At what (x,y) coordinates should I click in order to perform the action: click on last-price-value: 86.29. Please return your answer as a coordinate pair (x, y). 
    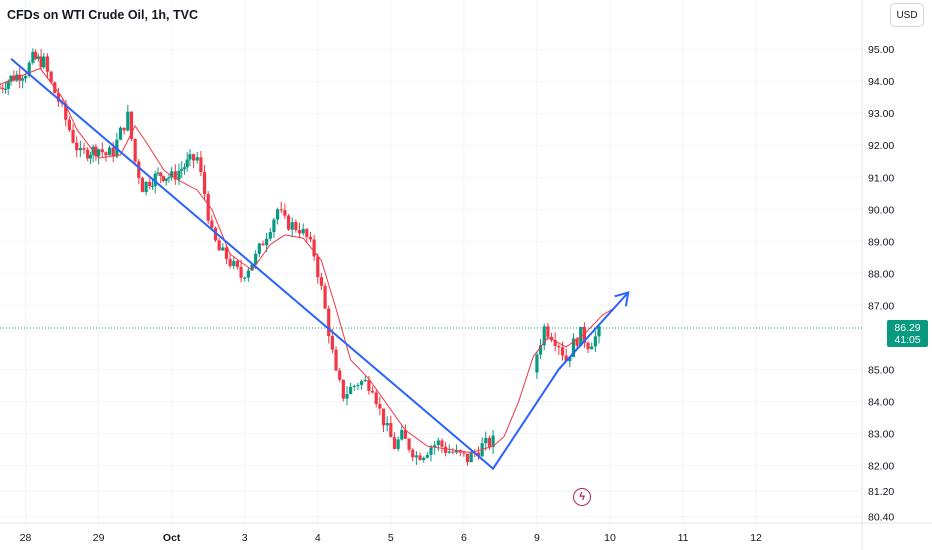
    Looking at the image, I should click on (907, 327).